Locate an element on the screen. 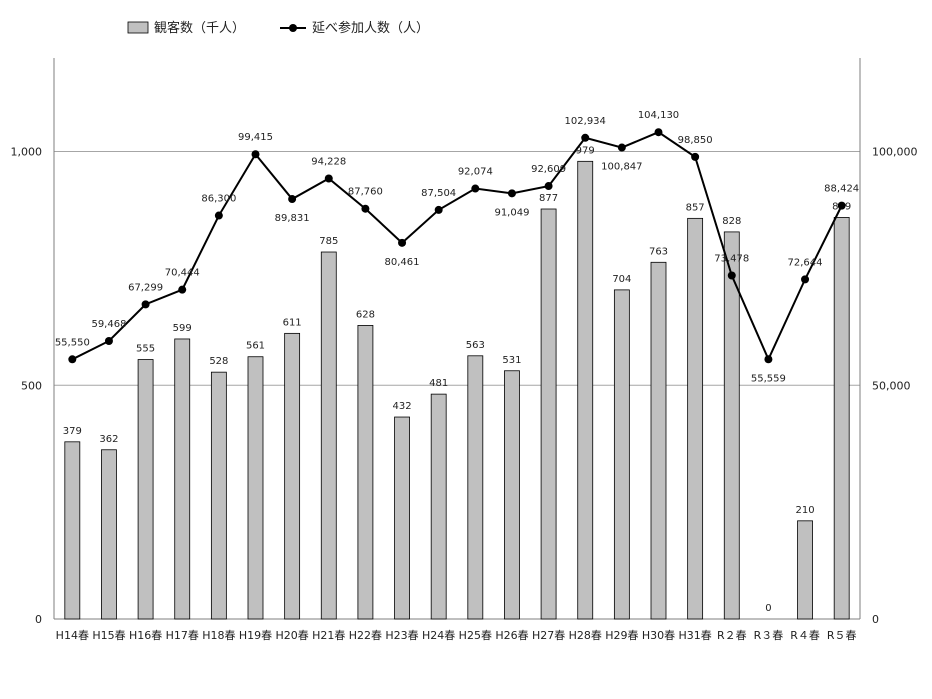 Image resolution: width=932 pixels, height=699 pixels. bar-data-label: 599 is located at coordinates (182, 328).